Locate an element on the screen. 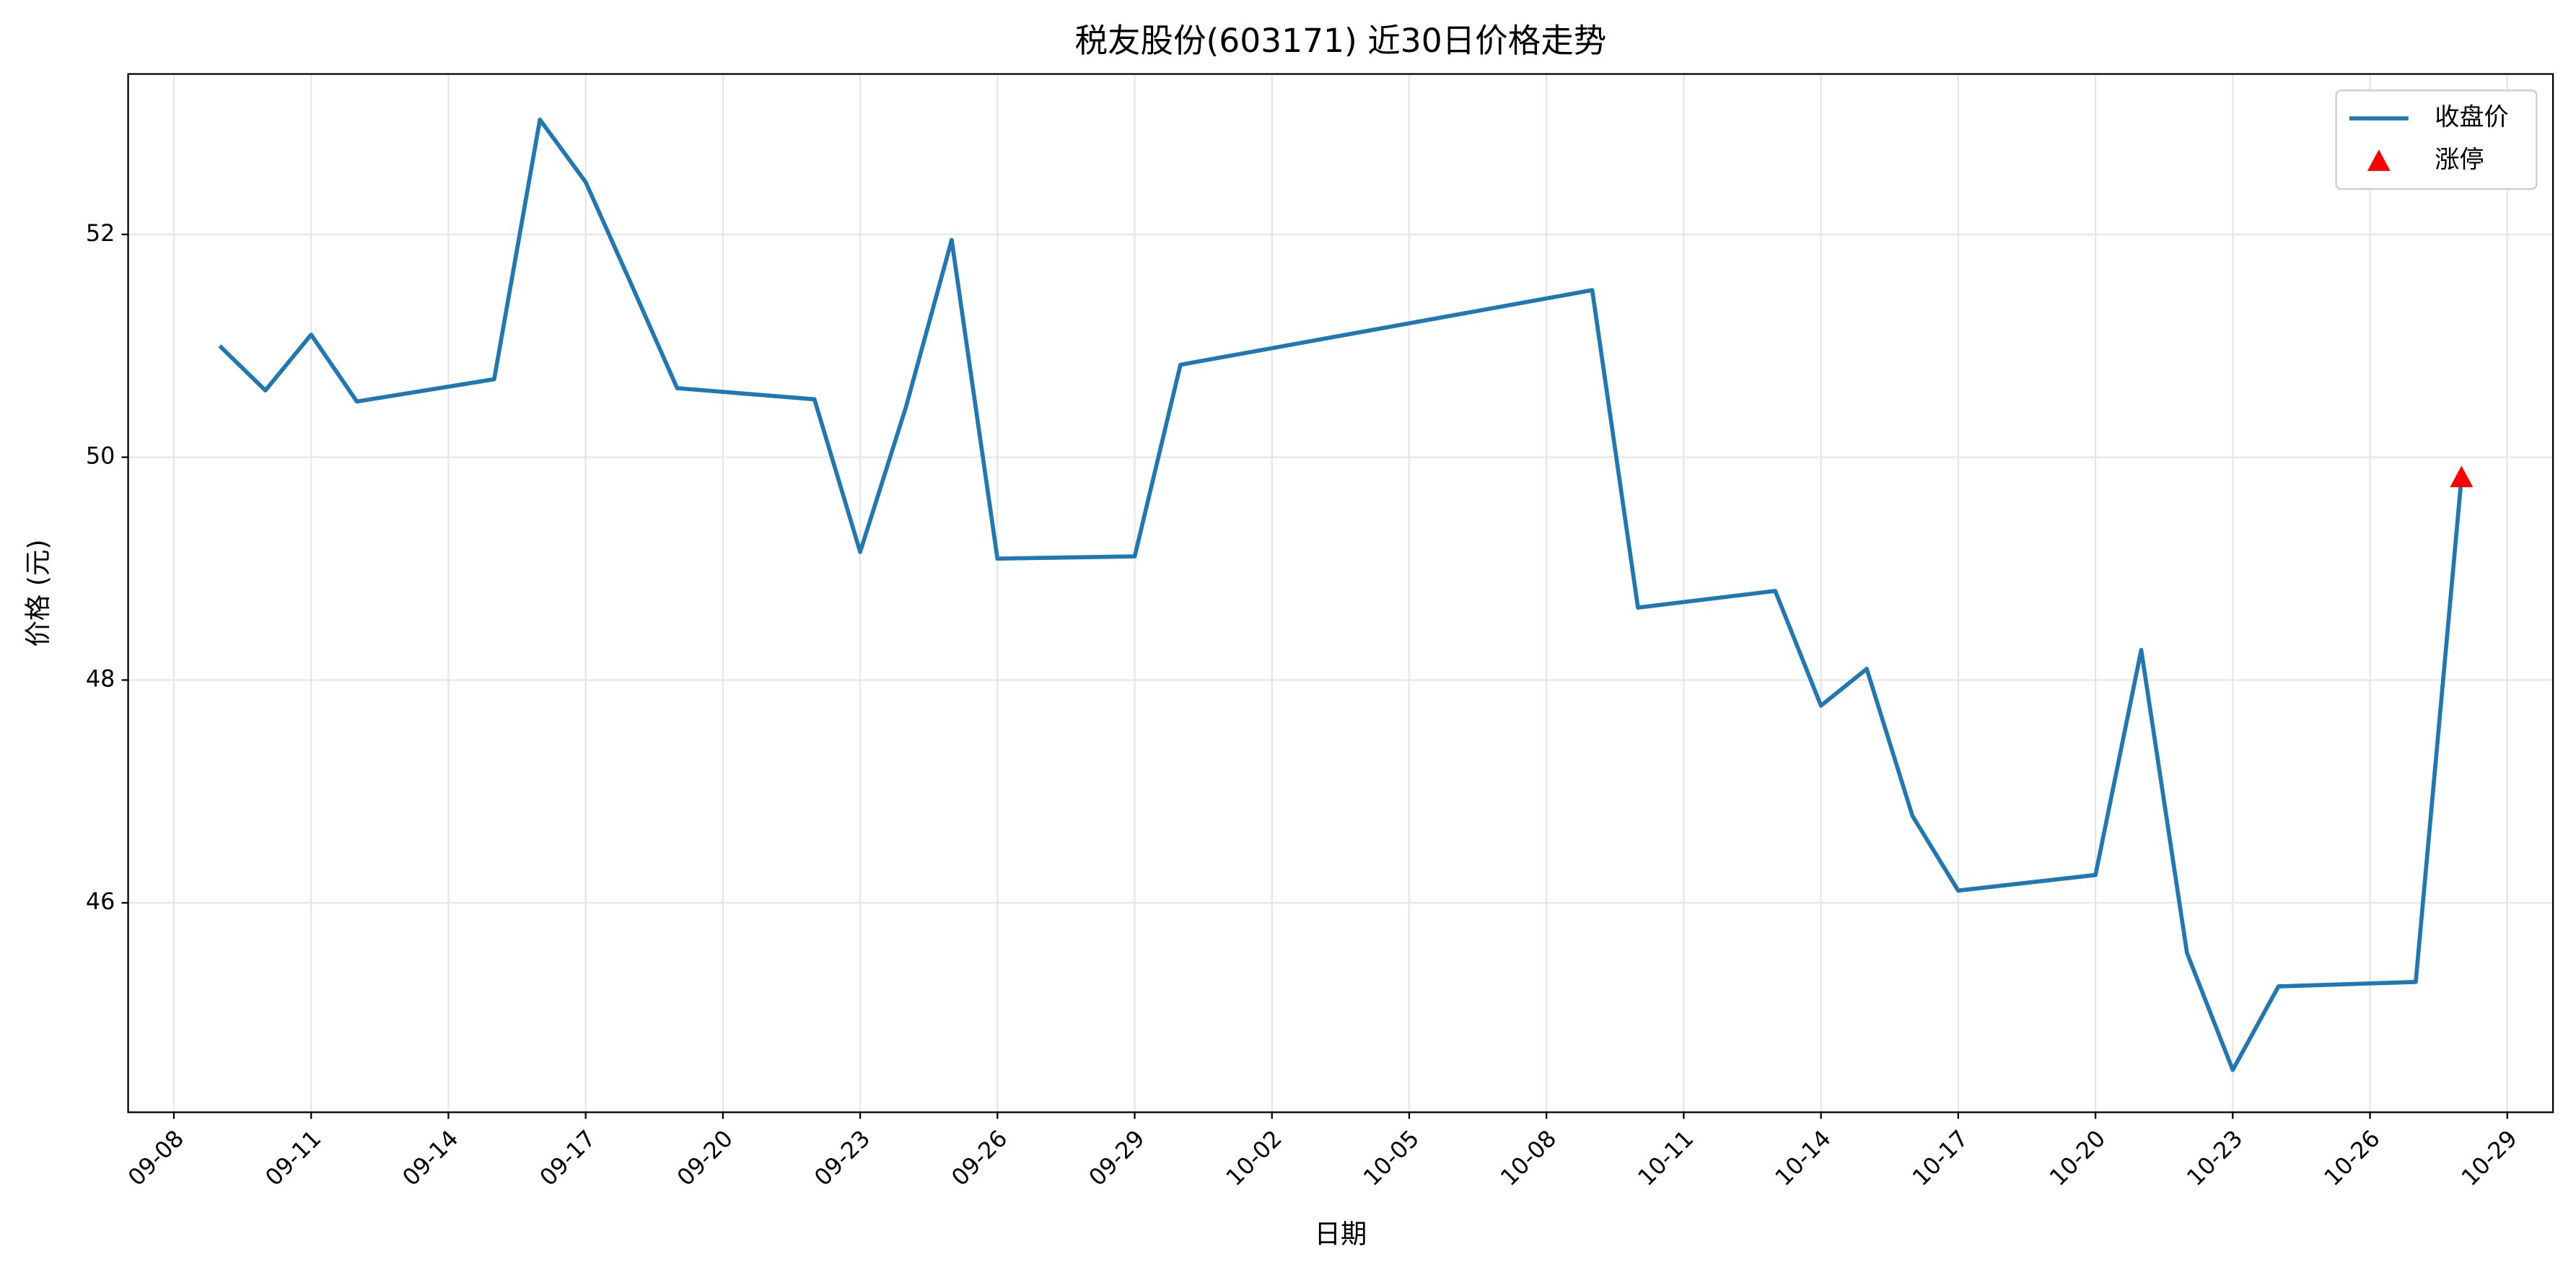 The image size is (2576, 1275). x-tick-label: 09-11 is located at coordinates (293, 1158).